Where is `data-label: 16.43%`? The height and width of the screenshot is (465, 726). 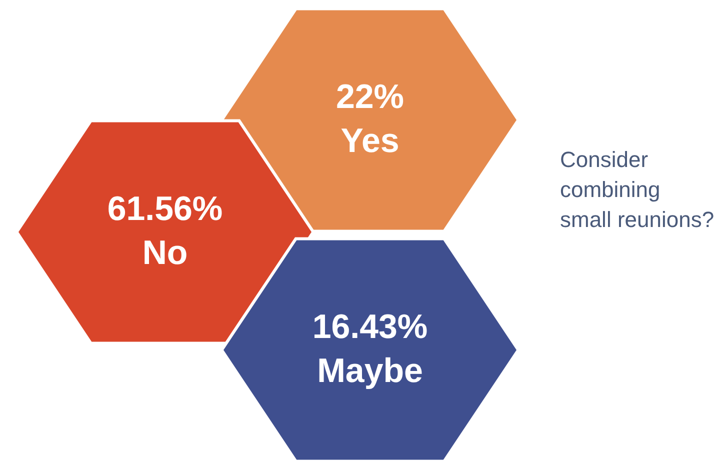
data-label: 16.43% is located at coordinates (370, 327).